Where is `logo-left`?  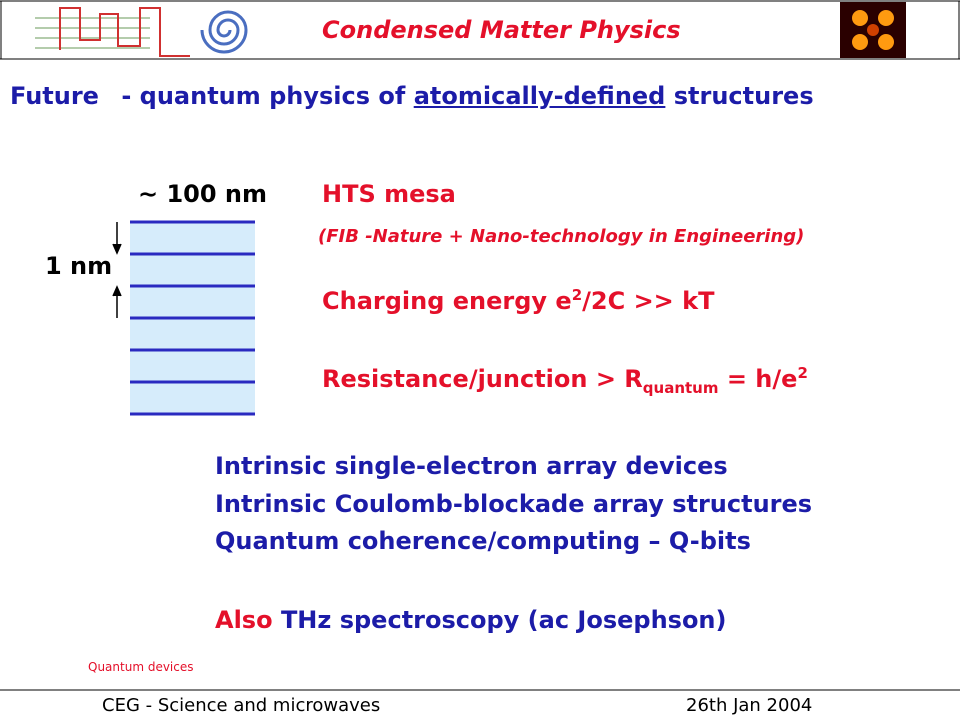 logo-left is located at coordinates (142, 30).